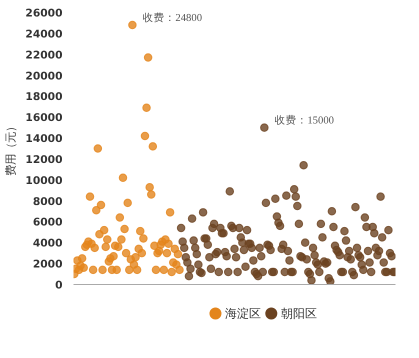  What do you see at coordinates (44, 55) in the screenshot?
I see `y-tick-label: 22000` at bounding box center [44, 55].